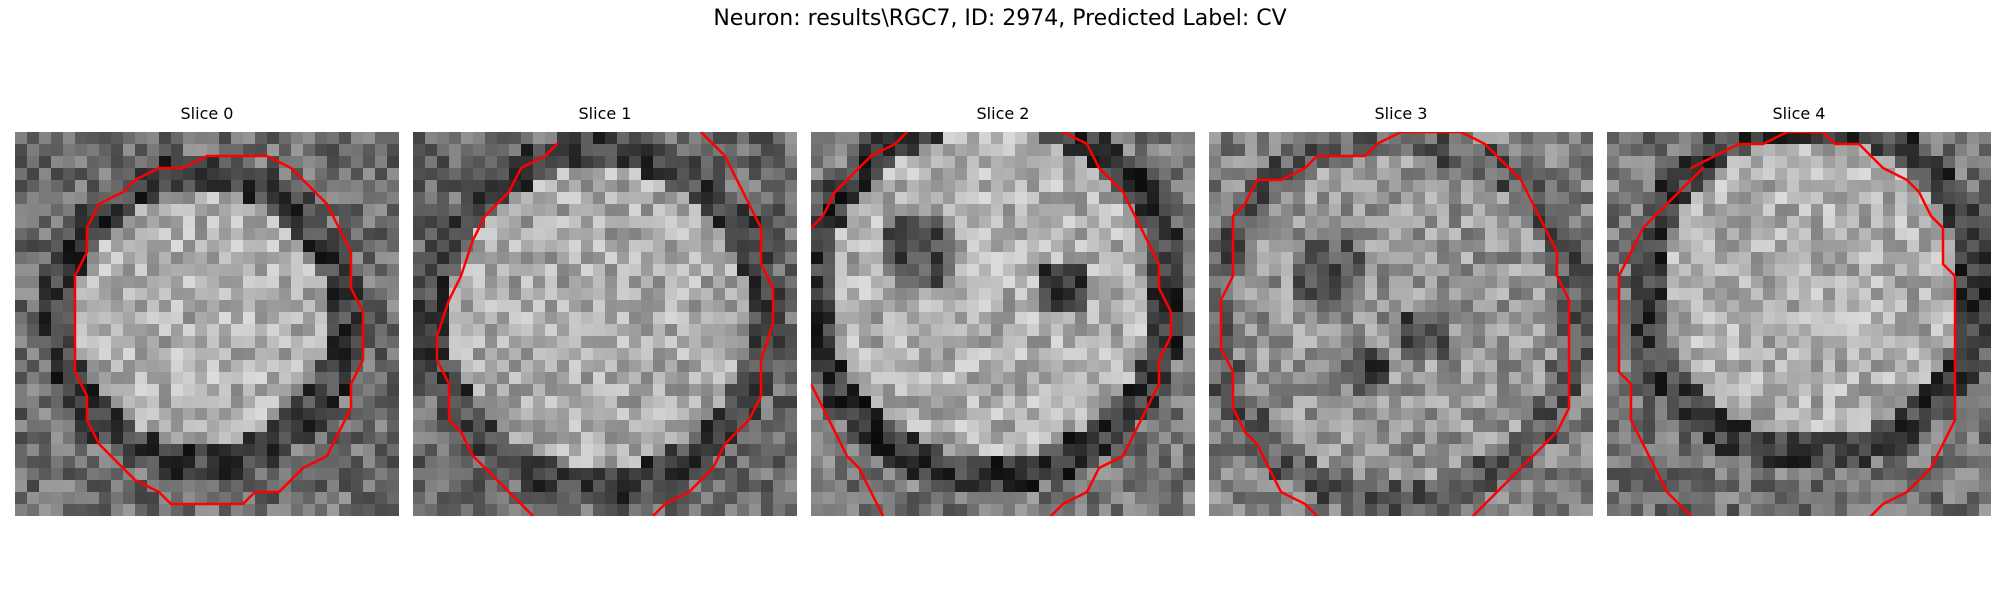  I want to click on slice-panel-3: Slice 3, so click(1401, 310).